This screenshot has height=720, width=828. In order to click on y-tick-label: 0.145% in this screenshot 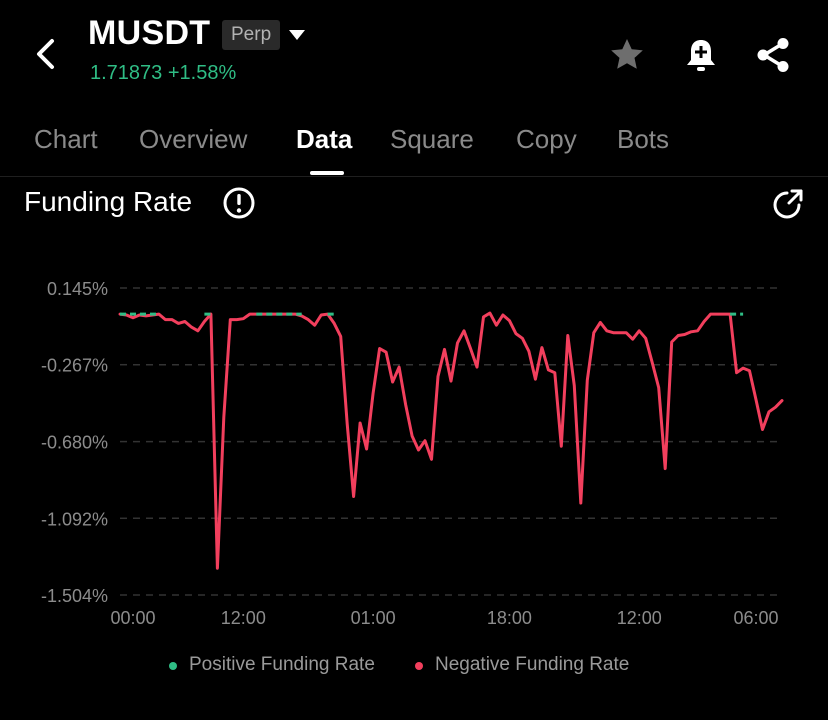, I will do `click(77, 289)`.